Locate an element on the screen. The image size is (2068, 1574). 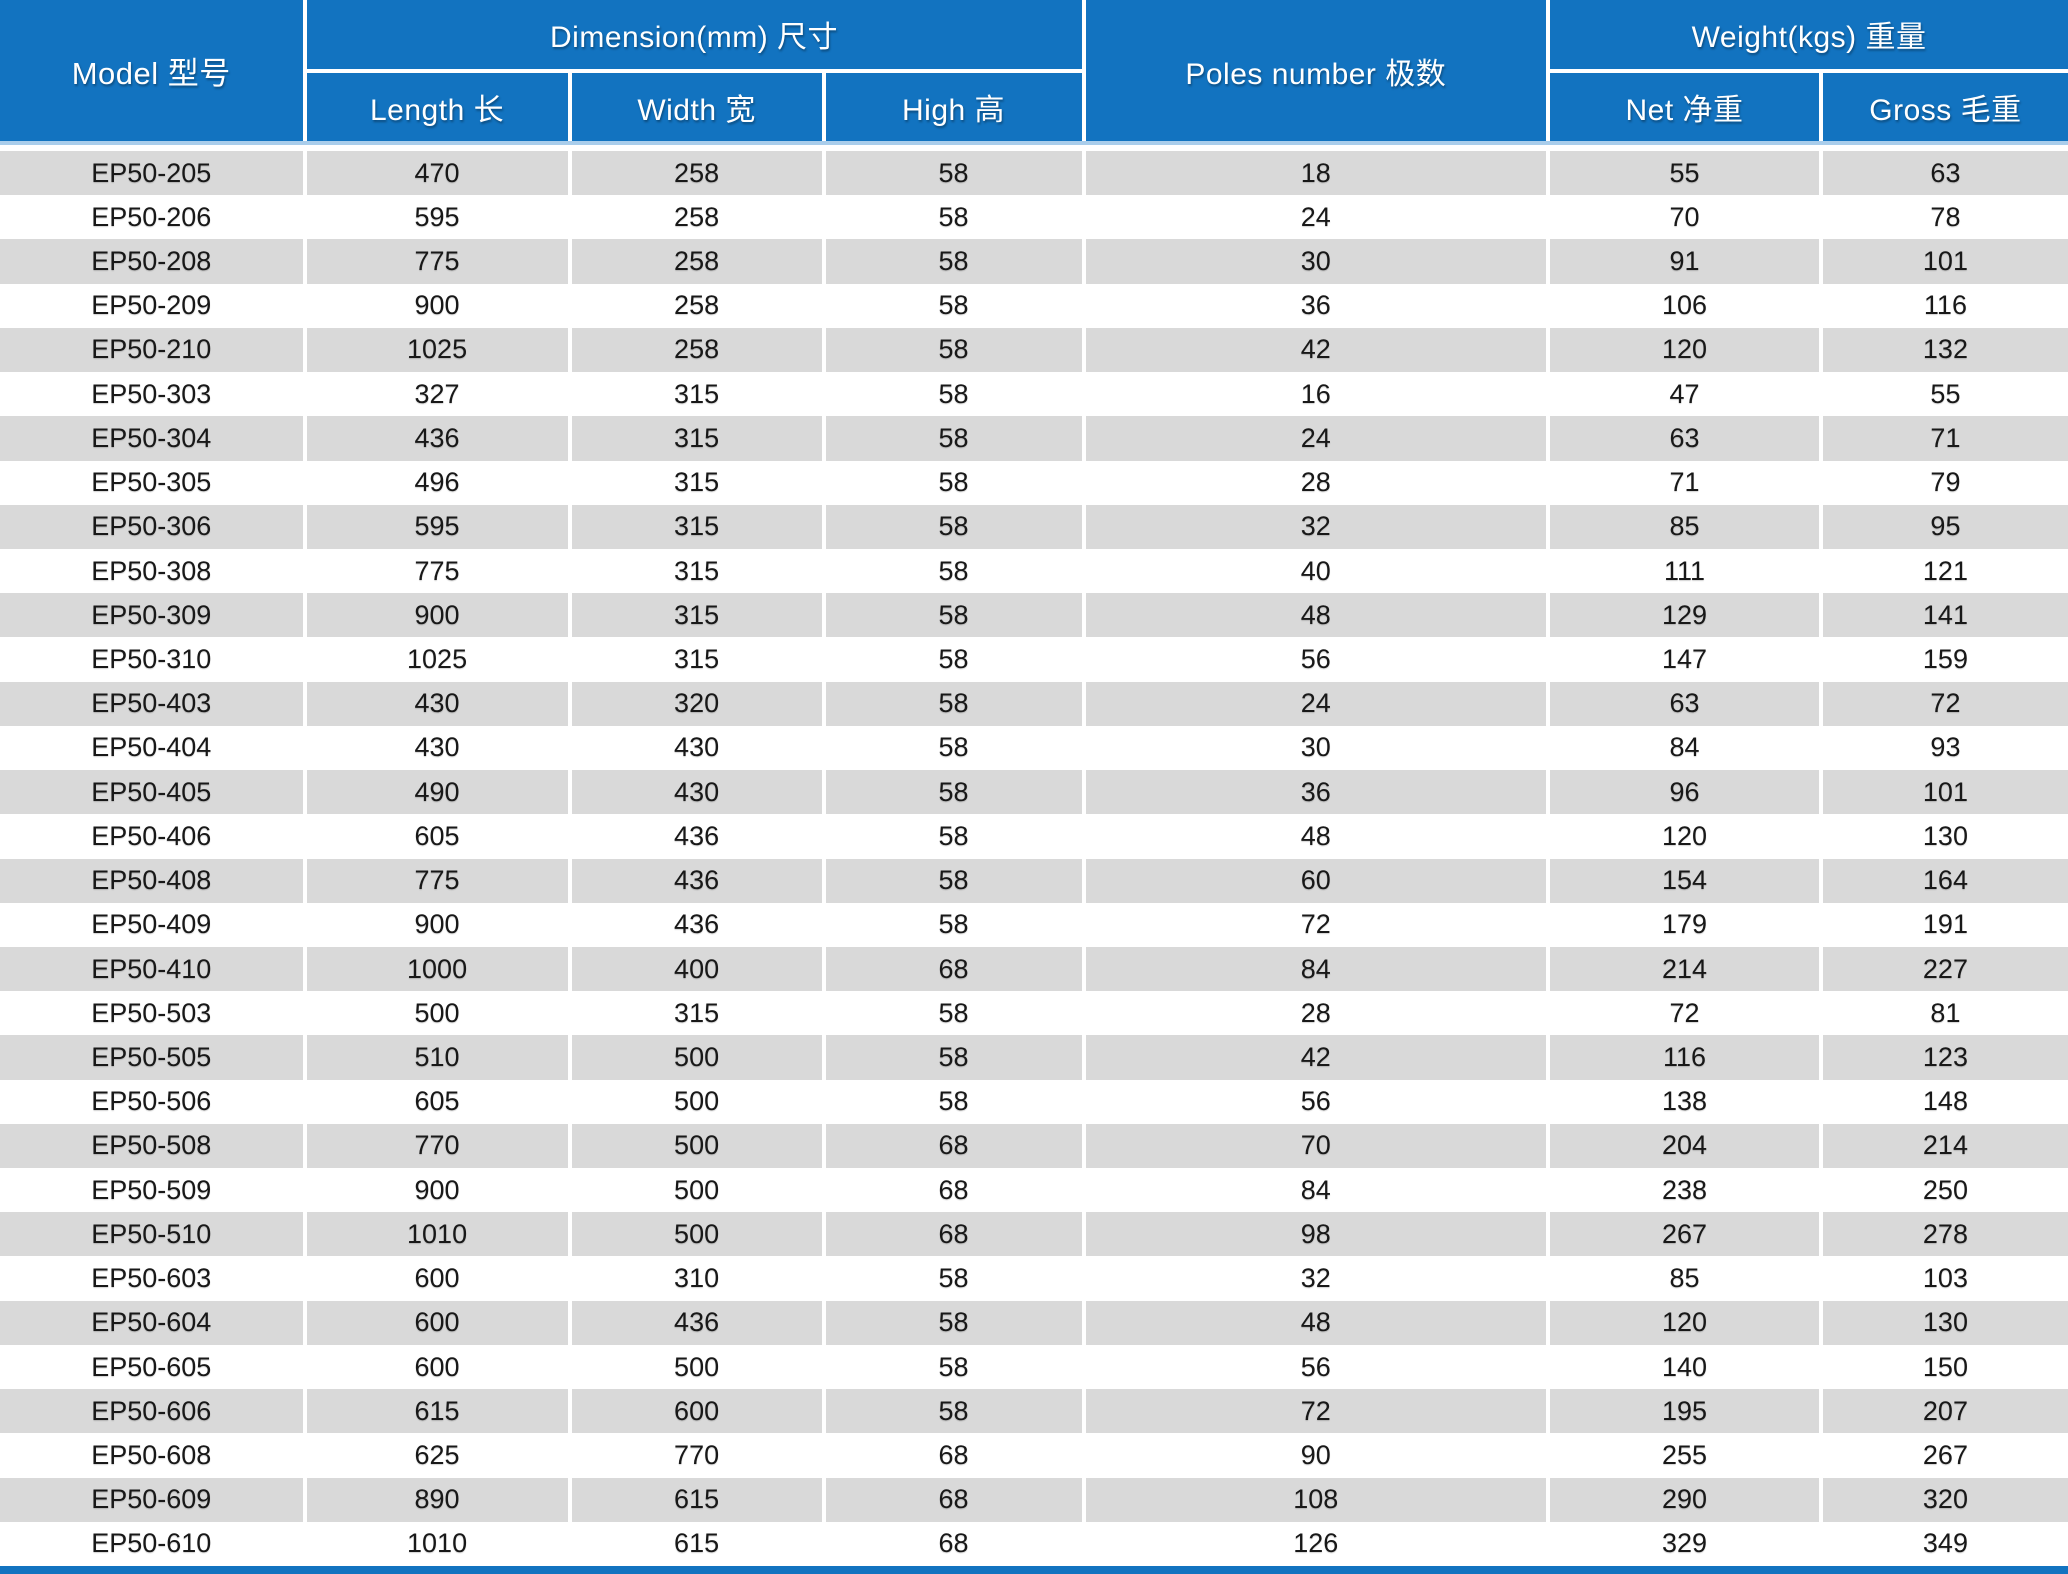
model-cell: EP50-605 is located at coordinates (151, 1366).